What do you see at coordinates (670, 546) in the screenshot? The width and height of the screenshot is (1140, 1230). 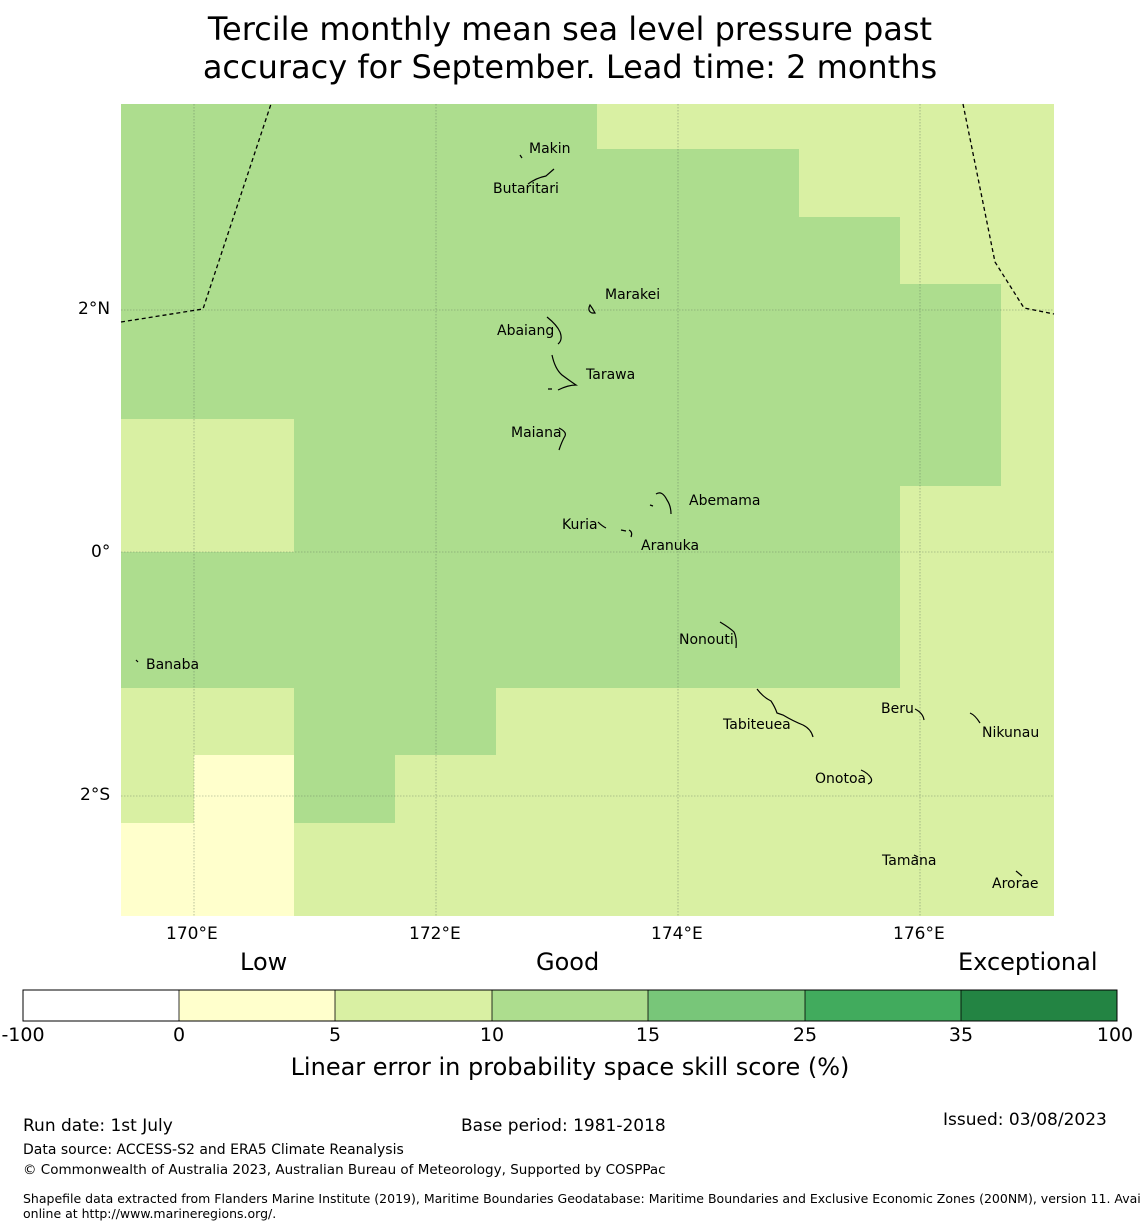 I see `island-label-aranuka: Aranuka` at bounding box center [670, 546].